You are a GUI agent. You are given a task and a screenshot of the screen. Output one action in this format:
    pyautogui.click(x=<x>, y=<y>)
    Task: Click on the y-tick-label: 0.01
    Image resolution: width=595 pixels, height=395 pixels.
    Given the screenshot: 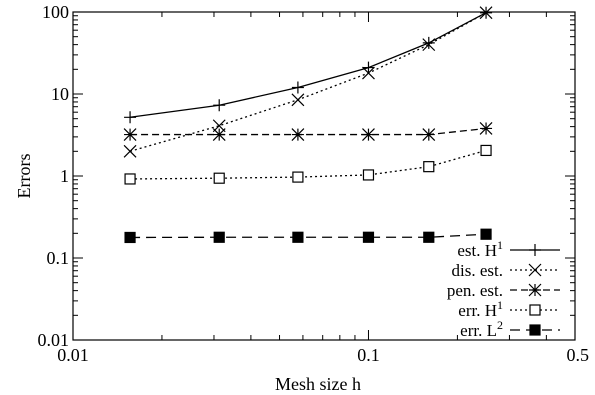 What is the action you would take?
    pyautogui.click(x=54, y=340)
    